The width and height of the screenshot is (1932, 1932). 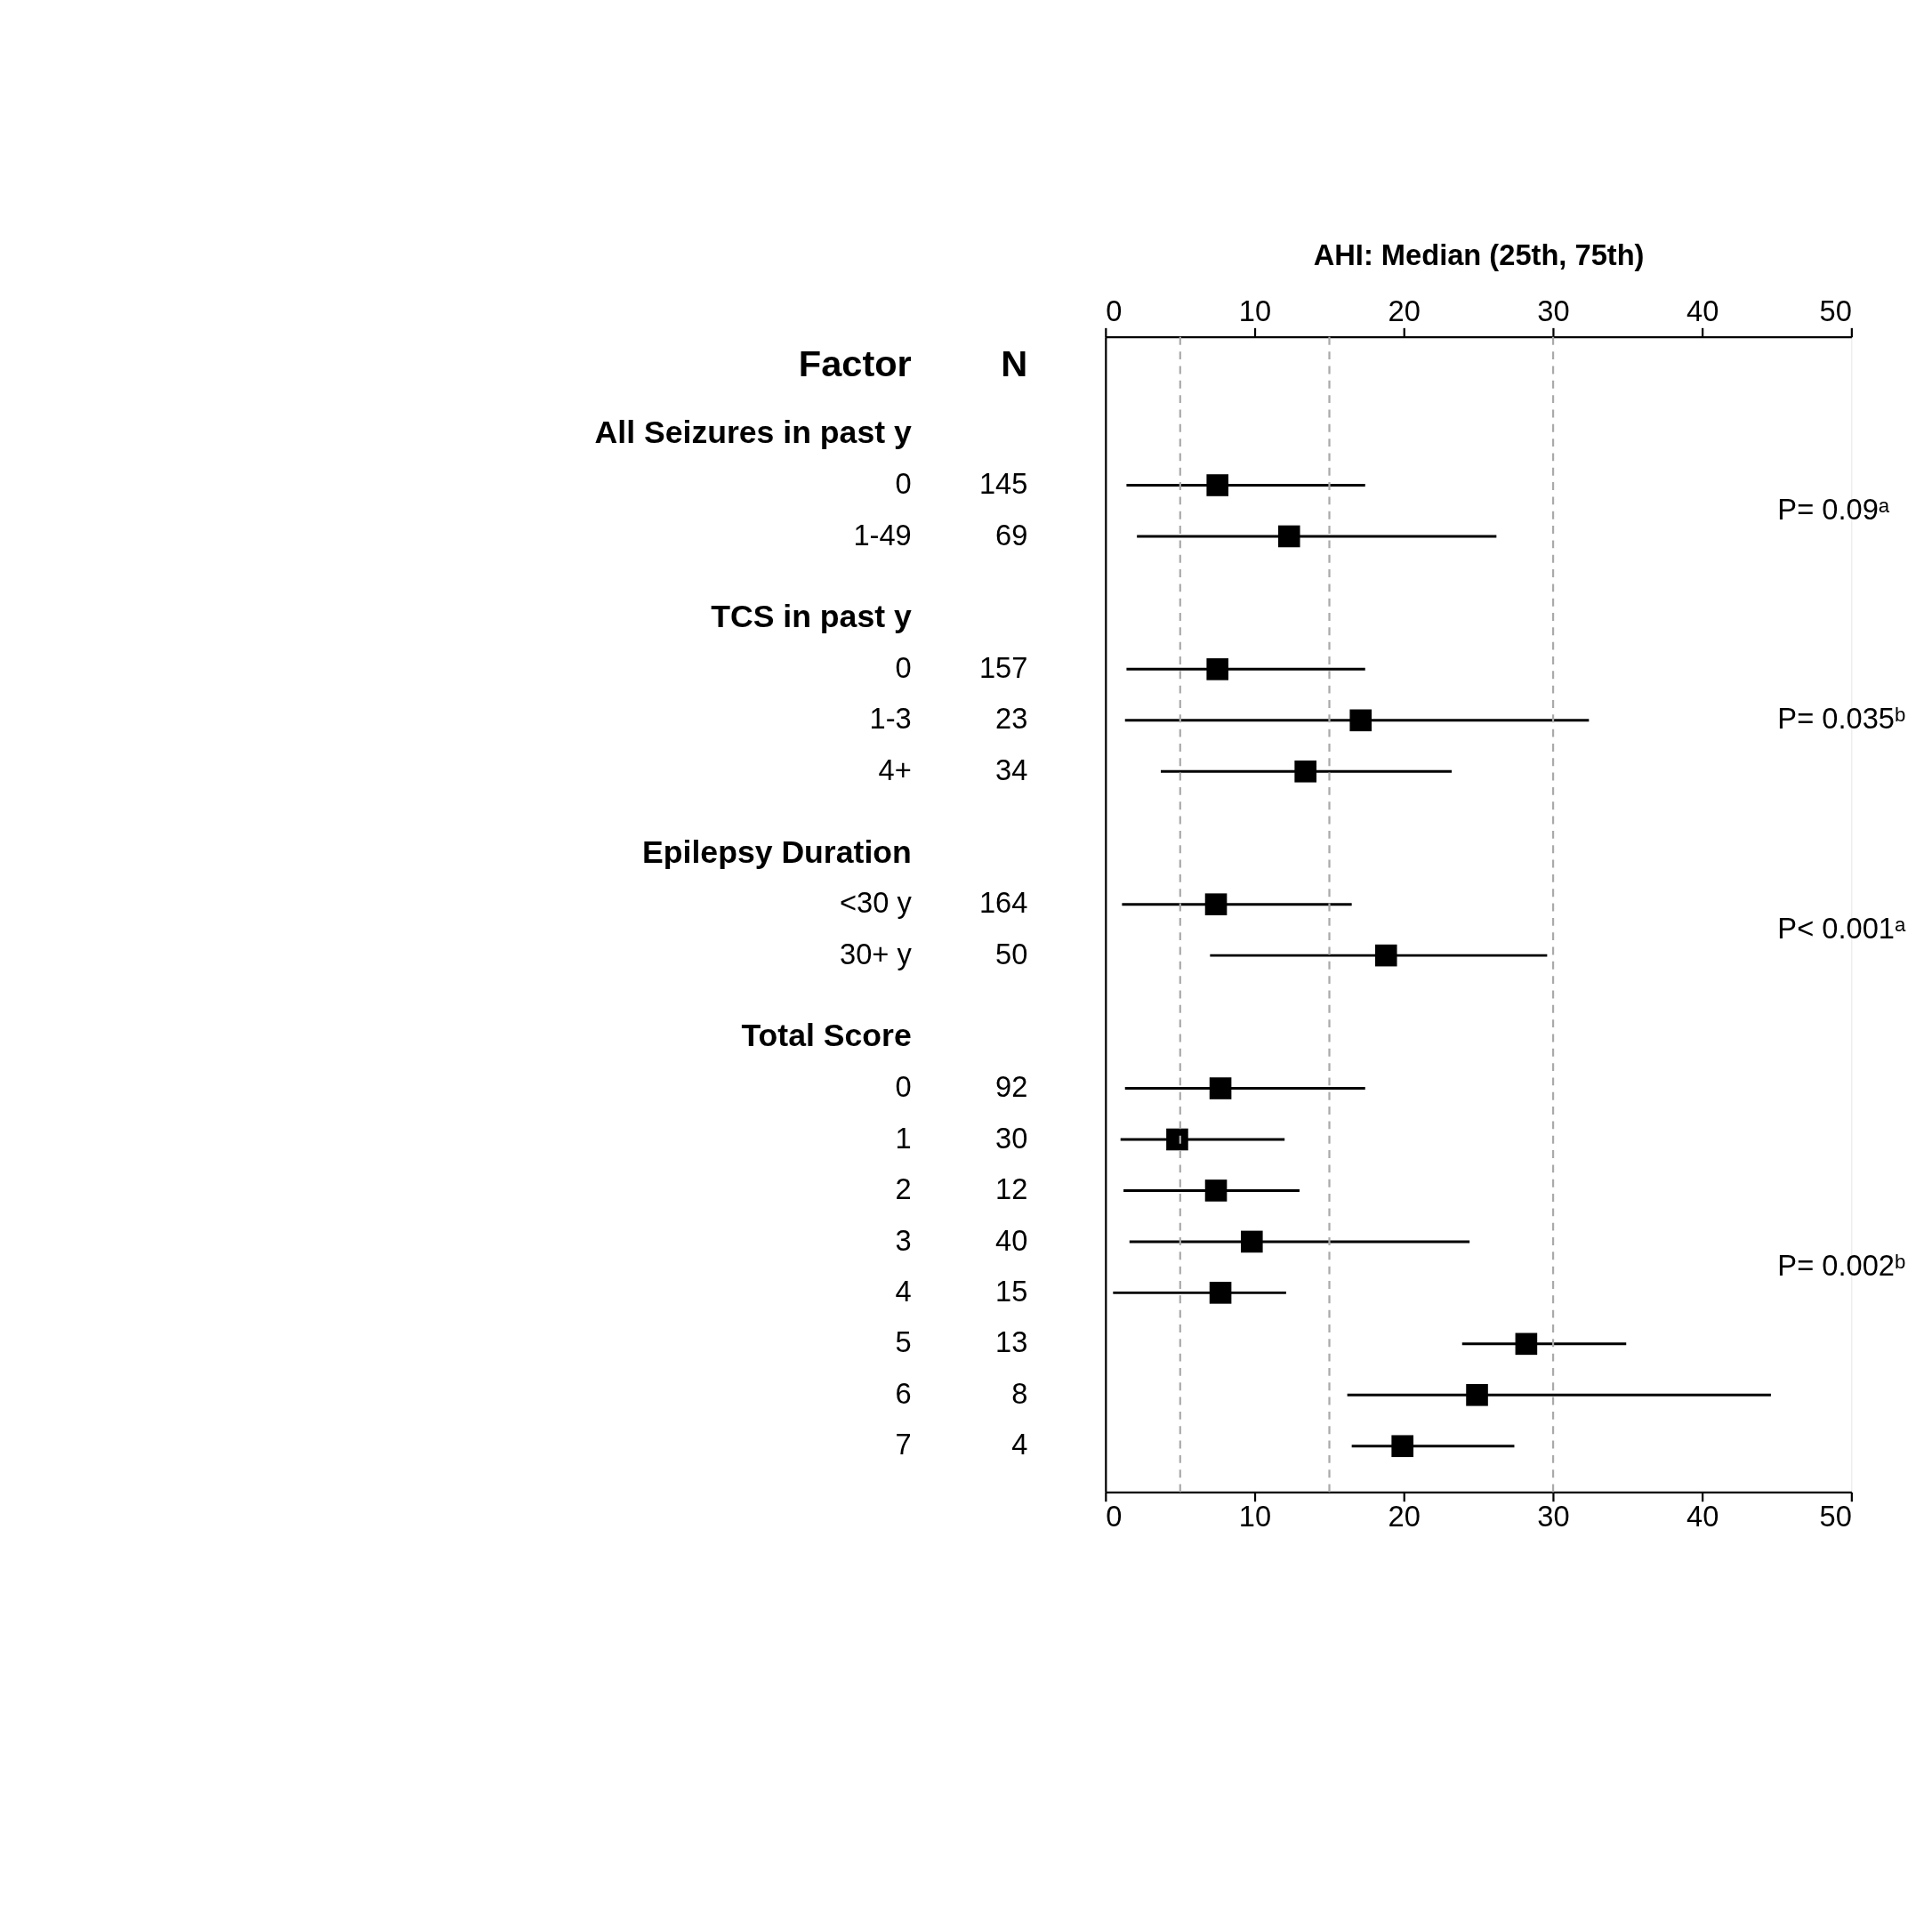 What do you see at coordinates (1019, 1393) in the screenshot?
I see `text: 8` at bounding box center [1019, 1393].